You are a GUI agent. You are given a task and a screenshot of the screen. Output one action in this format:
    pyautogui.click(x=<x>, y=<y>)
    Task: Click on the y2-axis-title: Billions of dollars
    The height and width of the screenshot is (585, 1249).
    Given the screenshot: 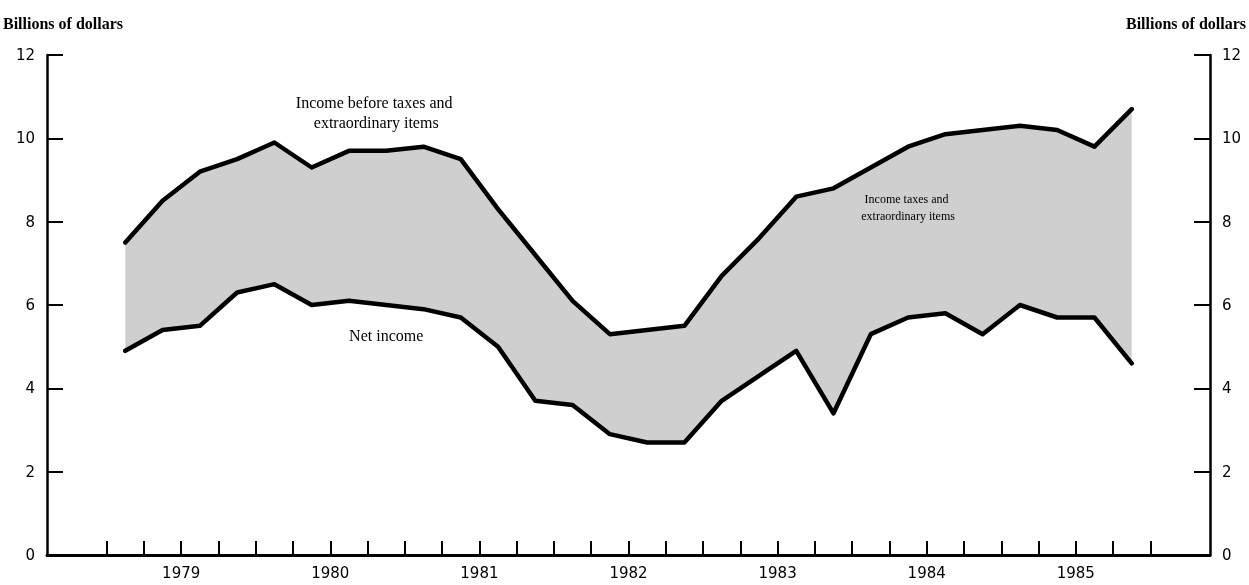 What is the action you would take?
    pyautogui.click(x=1185, y=23)
    